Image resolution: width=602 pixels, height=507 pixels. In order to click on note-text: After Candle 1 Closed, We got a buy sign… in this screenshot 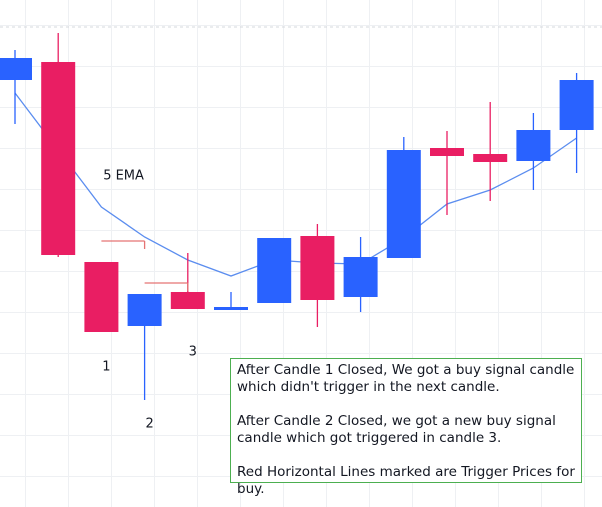, I will do `click(406, 378)`.